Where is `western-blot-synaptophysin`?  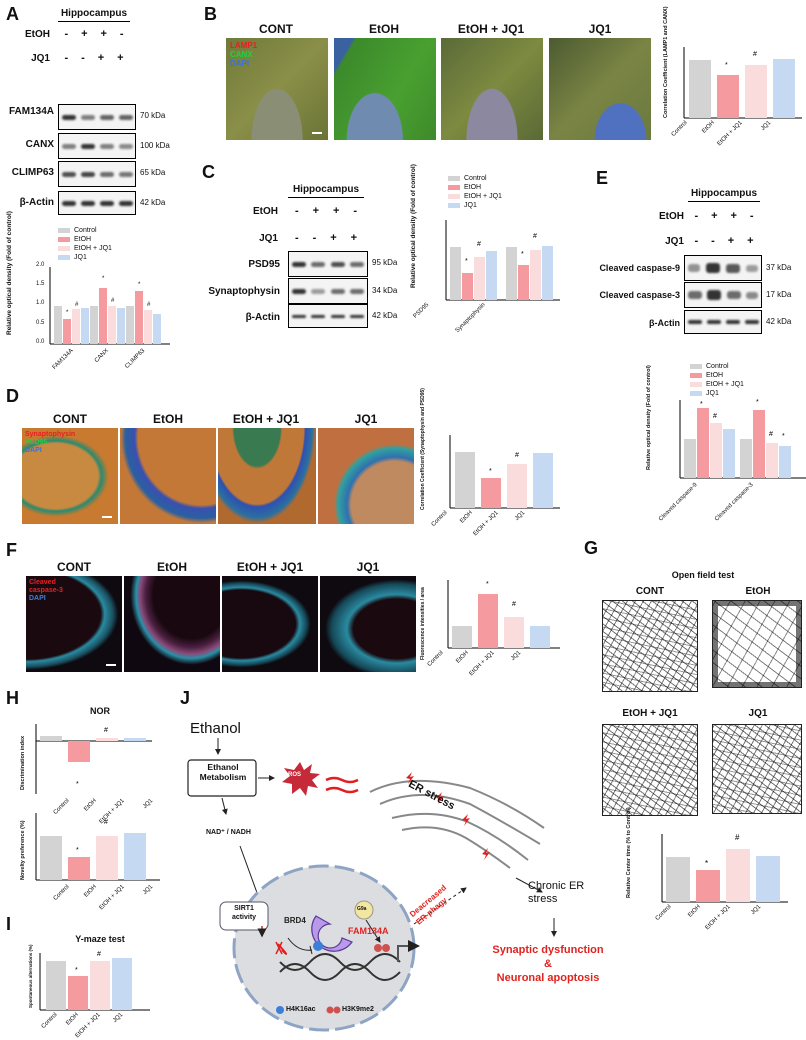 western-blot-synaptophysin is located at coordinates (328, 291).